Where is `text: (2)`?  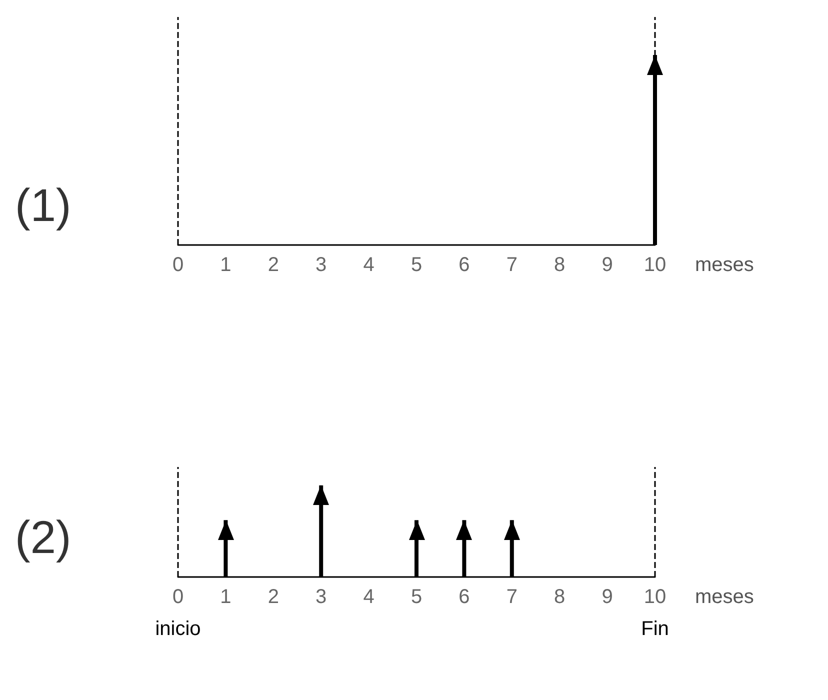 text: (2) is located at coordinates (43, 537).